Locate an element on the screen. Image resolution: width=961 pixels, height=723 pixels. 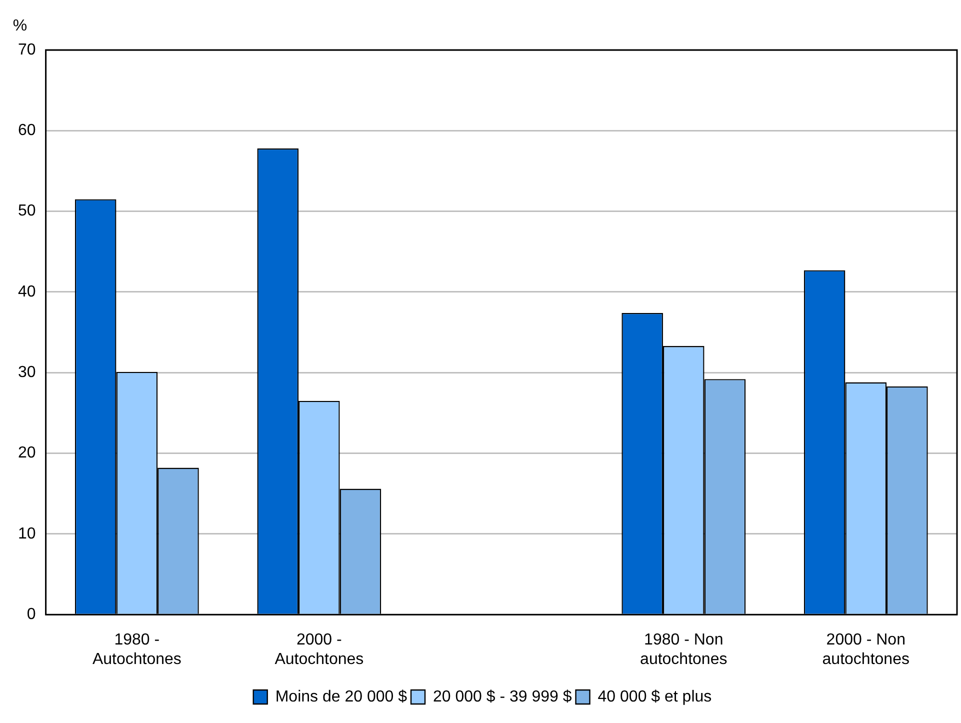
x-tick-label: 2000 - Non autochtones is located at coordinates (866, 650).